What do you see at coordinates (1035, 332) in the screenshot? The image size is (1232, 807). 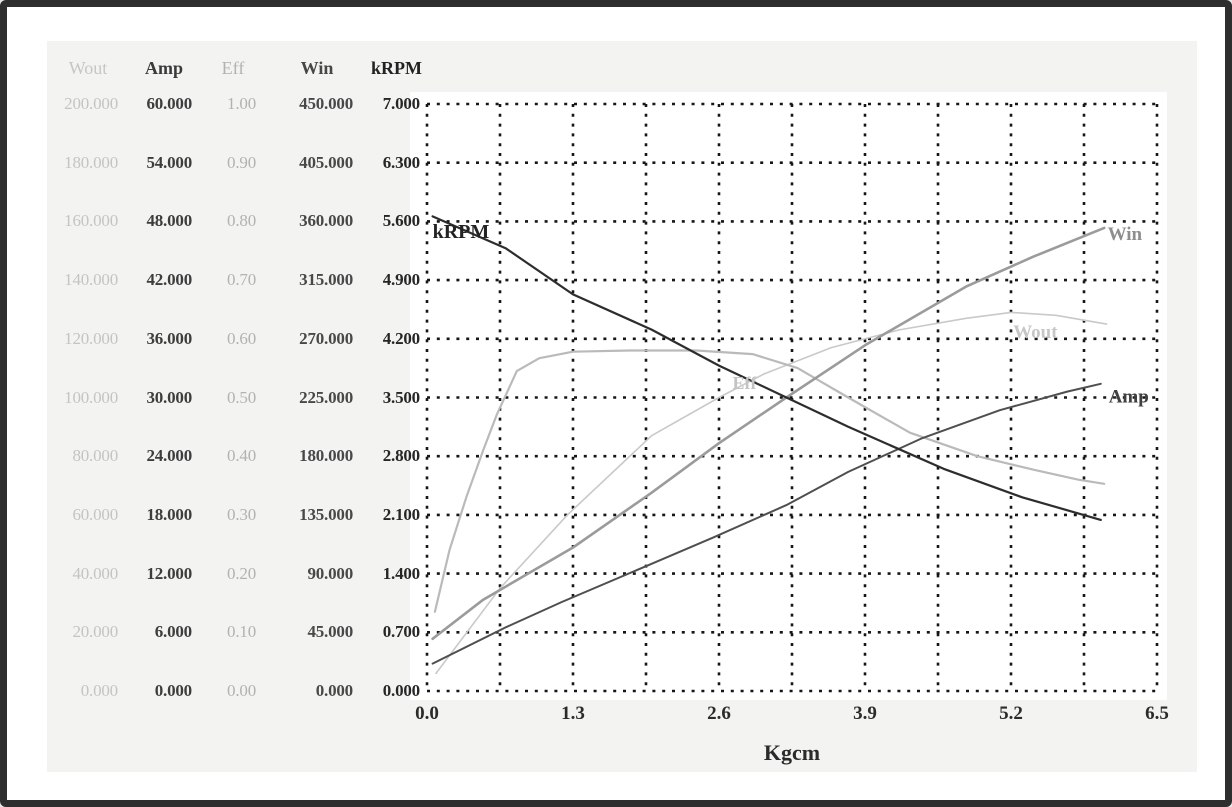 I see `curve-label-wout: Wout` at bounding box center [1035, 332].